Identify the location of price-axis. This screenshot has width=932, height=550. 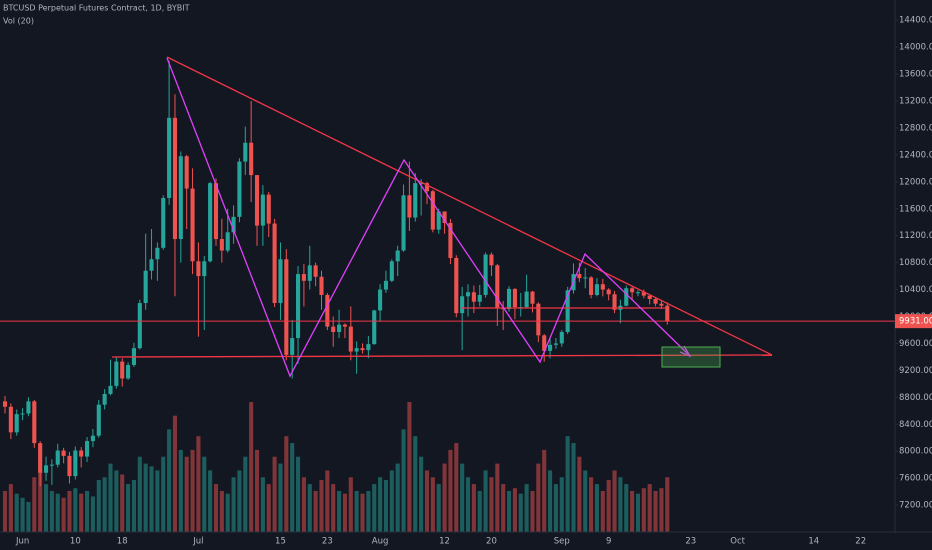
(913, 275).